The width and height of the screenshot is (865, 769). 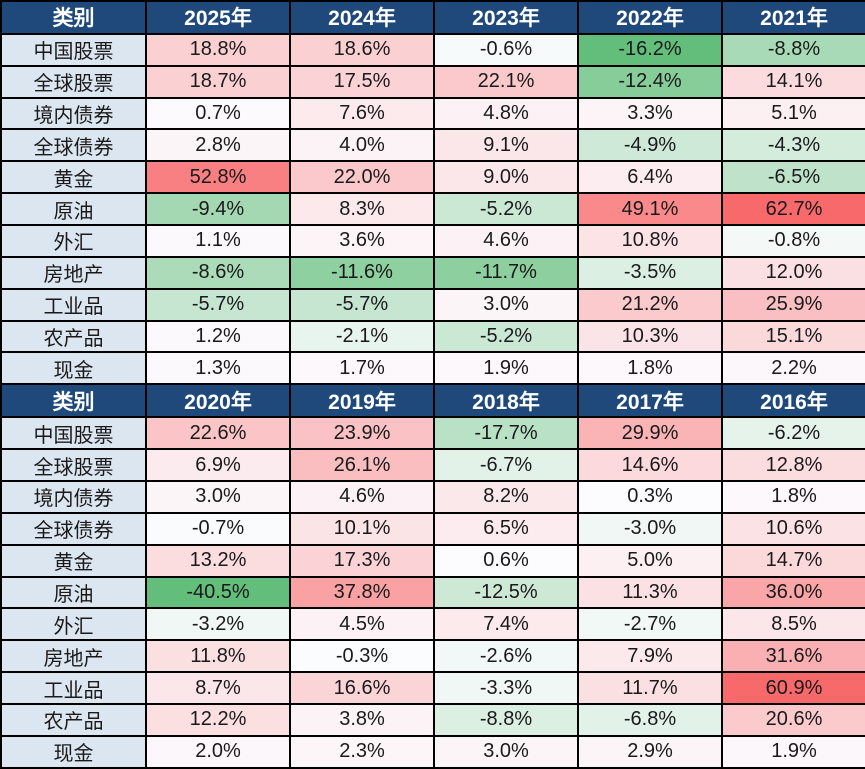 What do you see at coordinates (793, 560) in the screenshot?
I see `value-cell: 14.7%` at bounding box center [793, 560].